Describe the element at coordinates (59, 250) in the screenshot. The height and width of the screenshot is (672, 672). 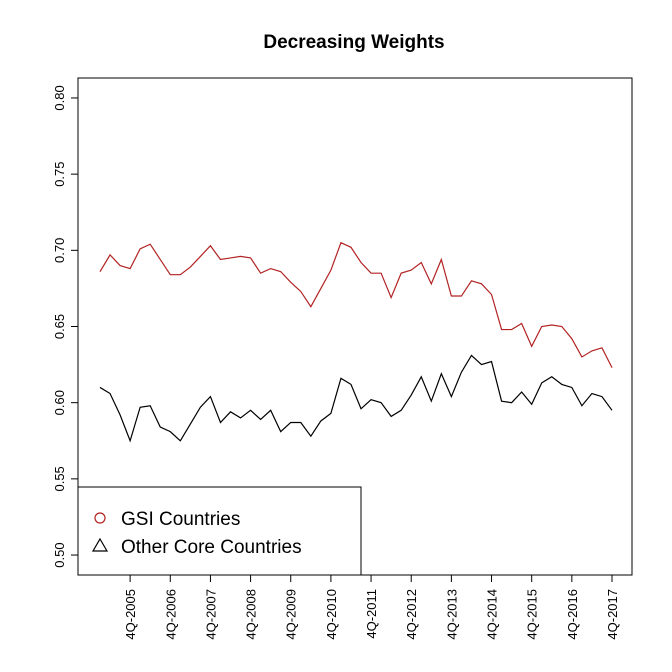
I see `y-tick-label: 0.70` at that location.